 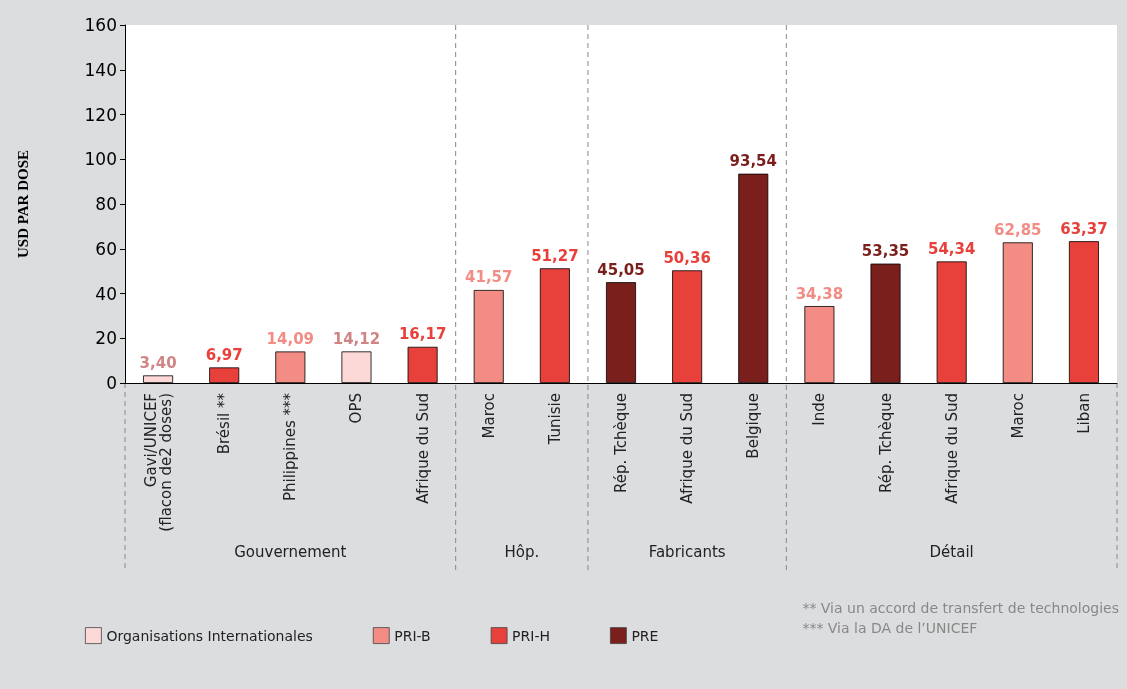 I want to click on legend-label: PRI-B, so click(x=412, y=635).